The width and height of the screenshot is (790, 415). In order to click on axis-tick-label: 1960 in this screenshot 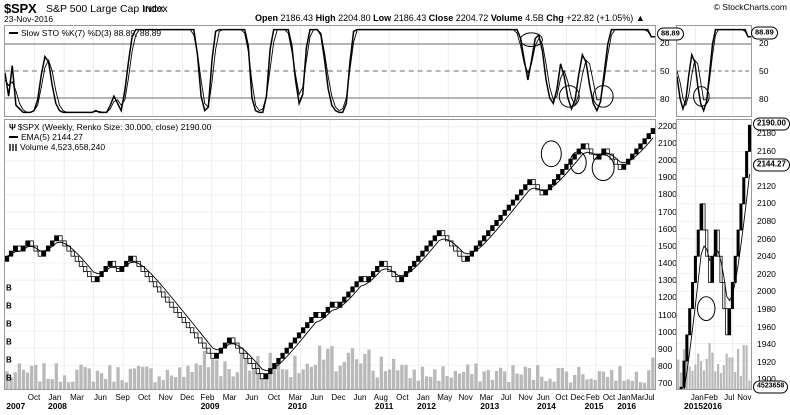, I will do `click(766, 326)`.